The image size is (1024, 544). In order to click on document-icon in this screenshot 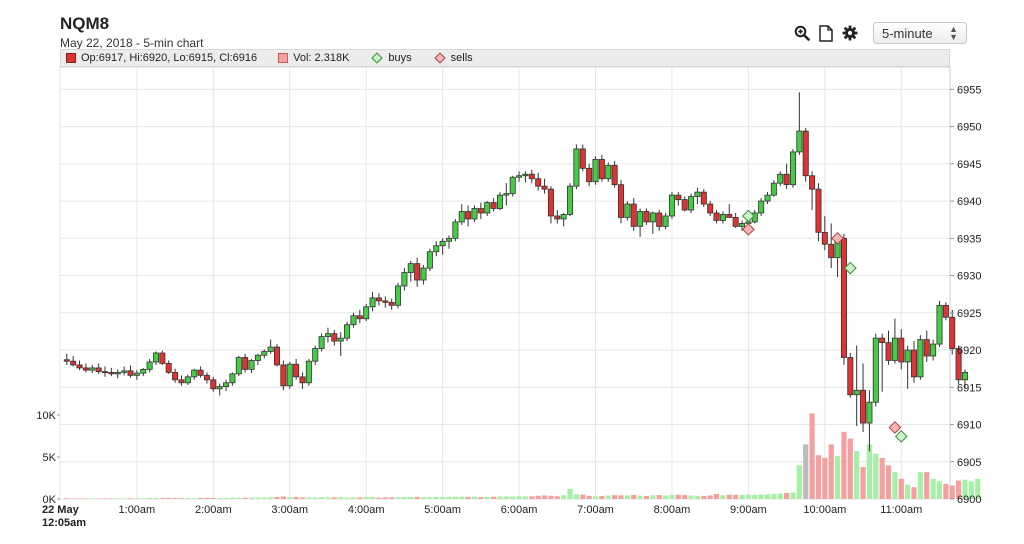, I will do `click(826, 33)`.